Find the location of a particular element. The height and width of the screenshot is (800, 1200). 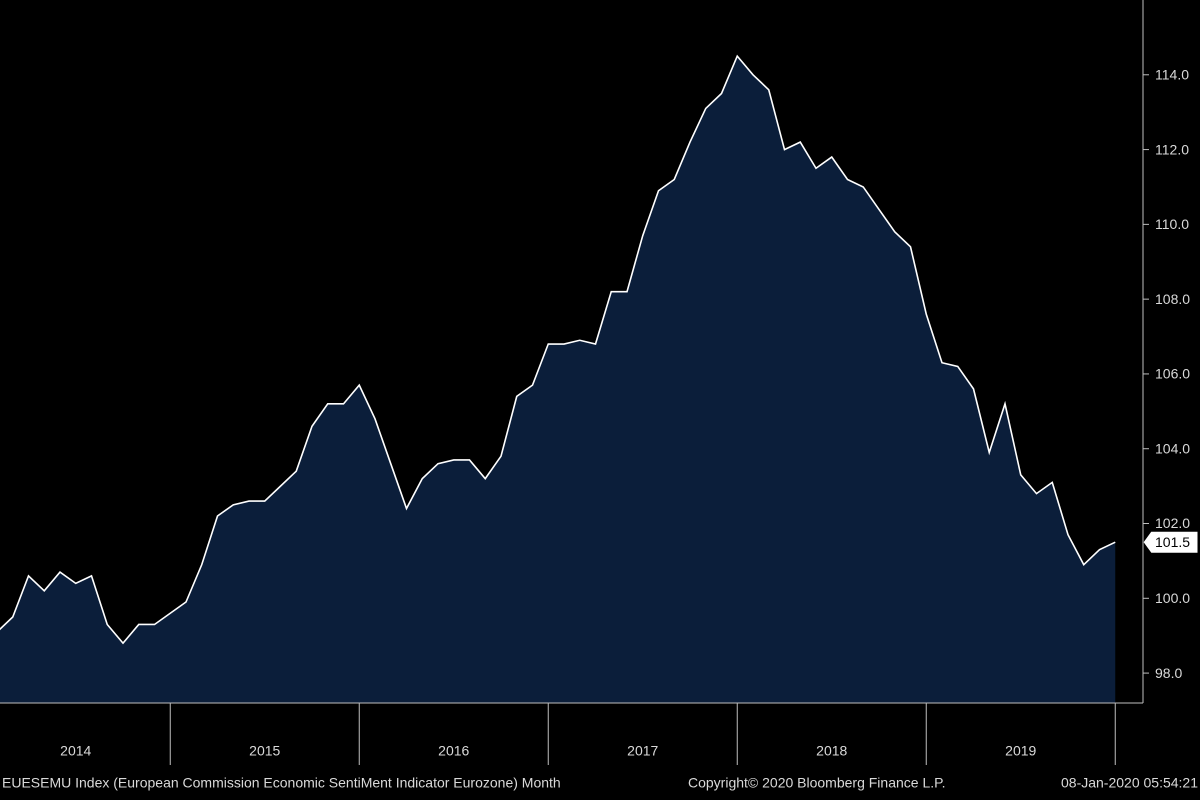

x-tick-label: 2014 is located at coordinates (75, 751).